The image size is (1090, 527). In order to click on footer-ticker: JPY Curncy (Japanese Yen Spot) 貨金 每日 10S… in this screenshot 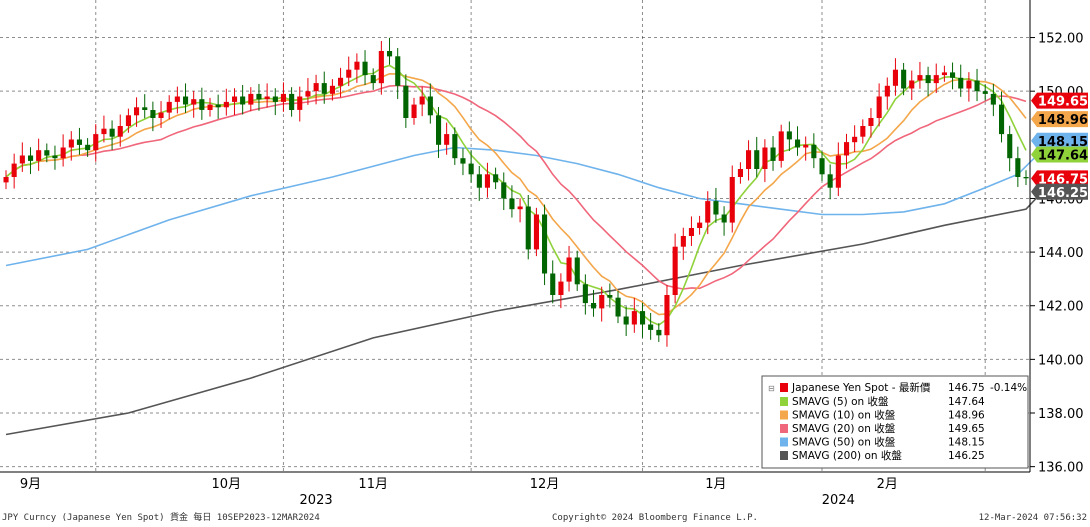, I will do `click(161, 517)`.